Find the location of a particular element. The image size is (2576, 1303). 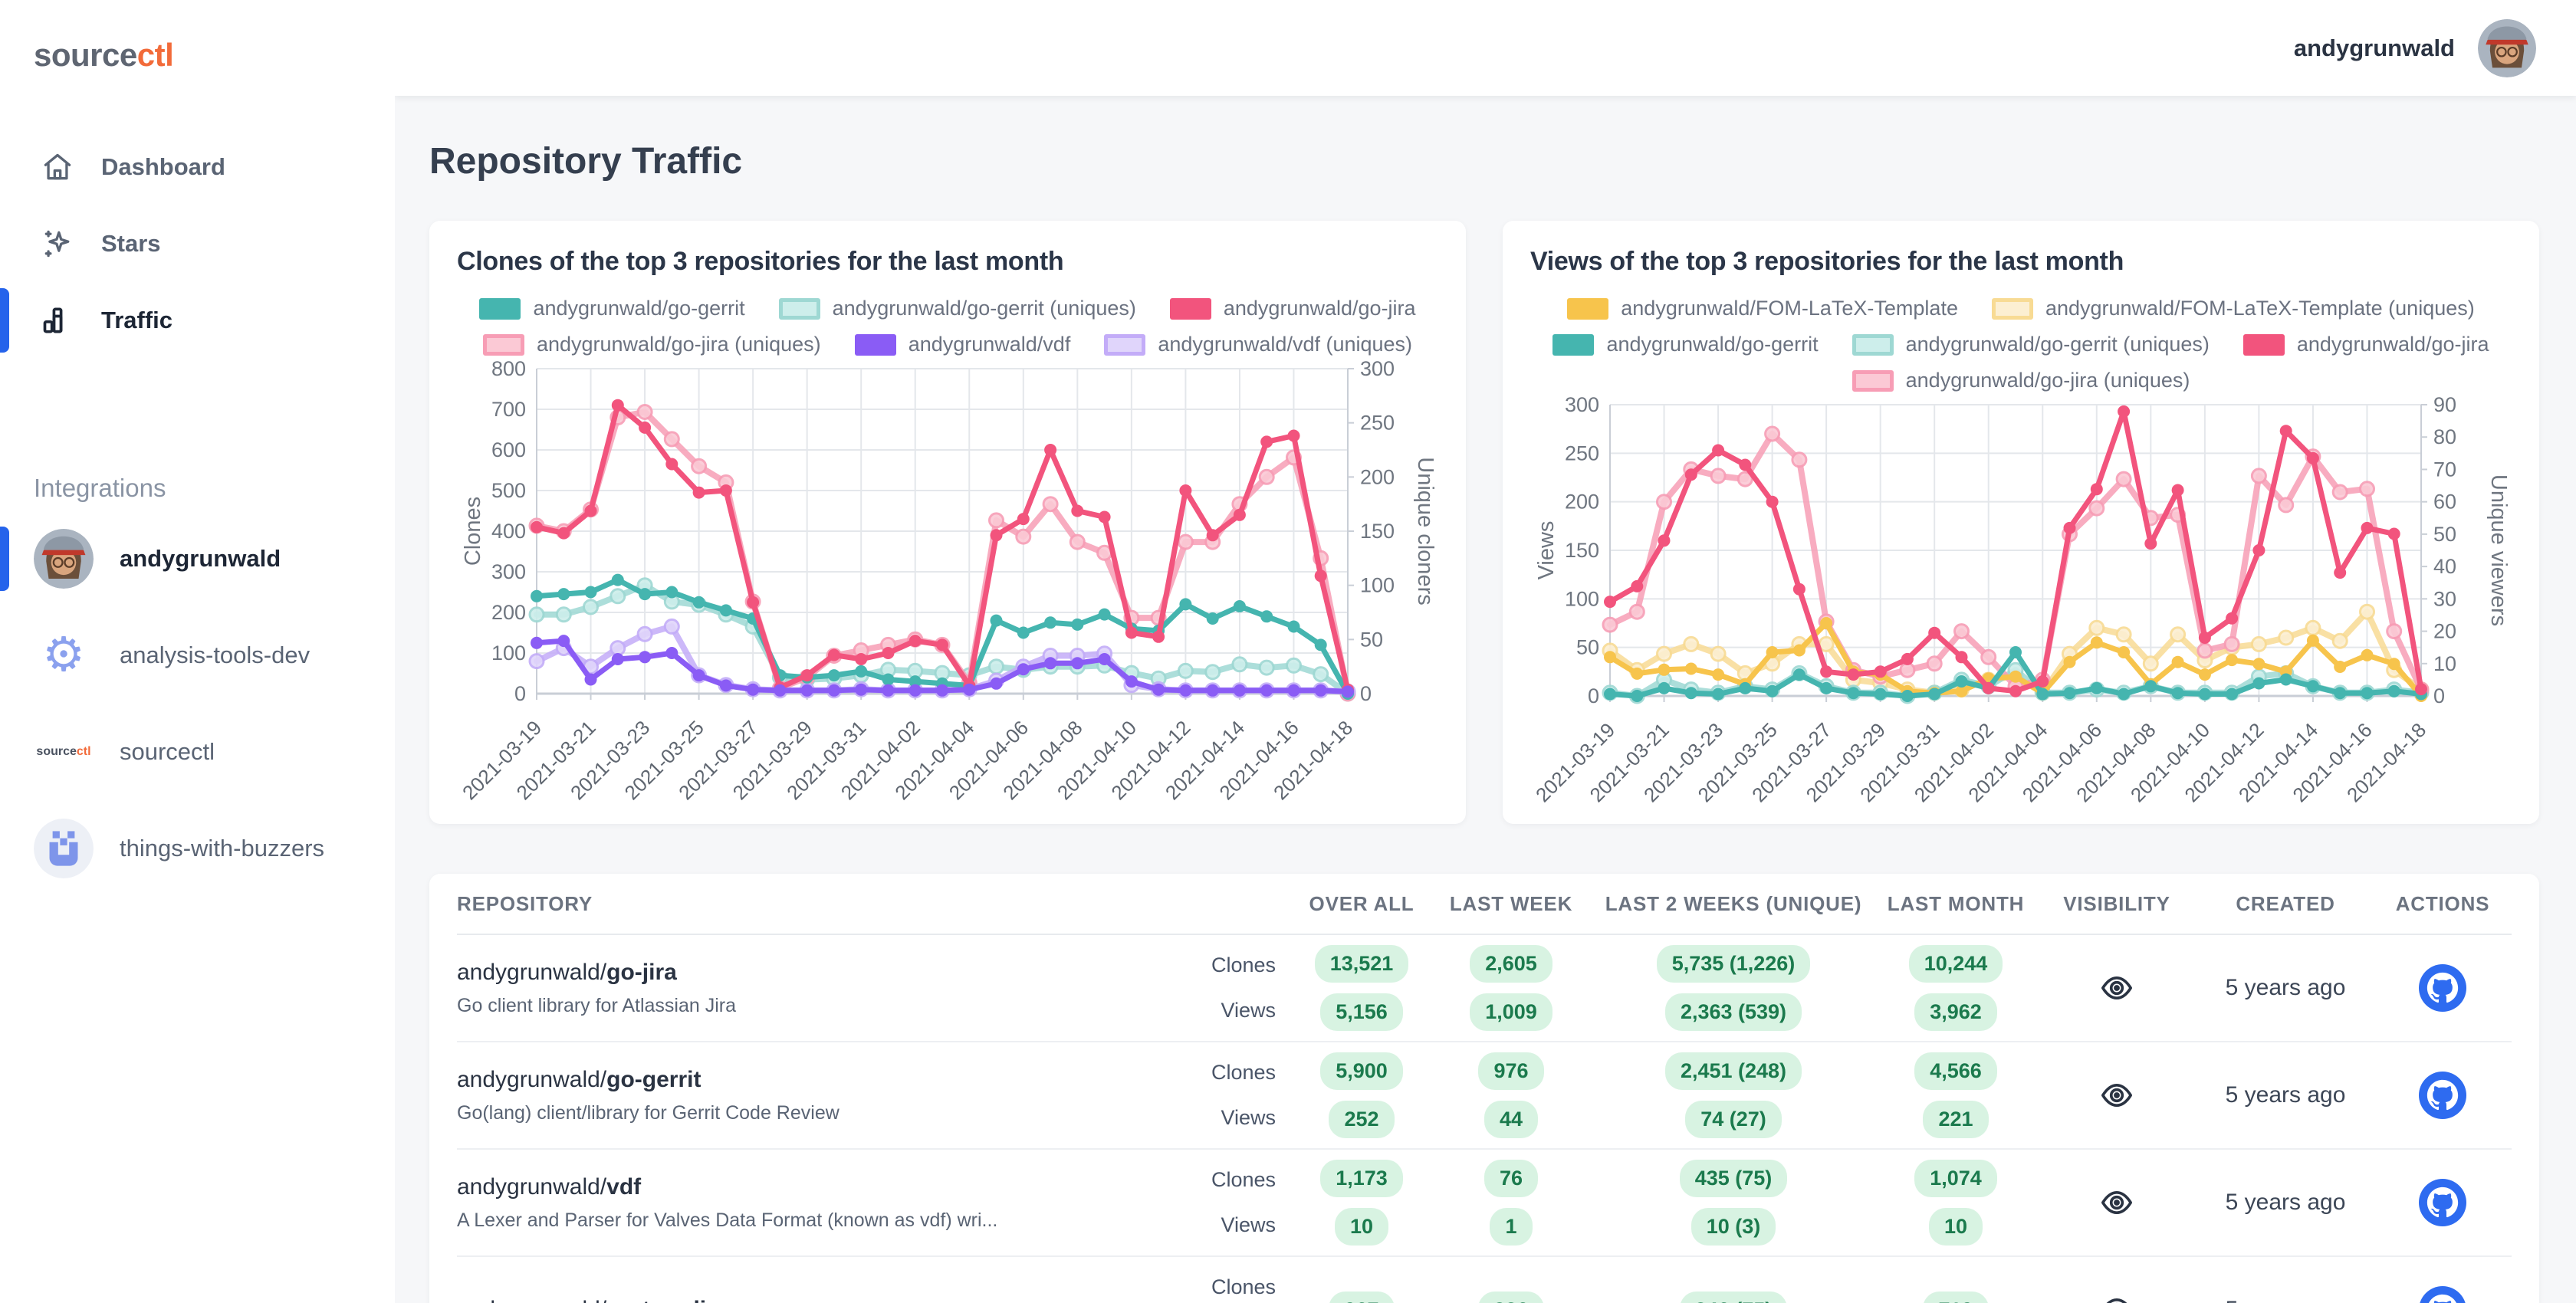

app-logo: sourcectl is located at coordinates (198, 37).